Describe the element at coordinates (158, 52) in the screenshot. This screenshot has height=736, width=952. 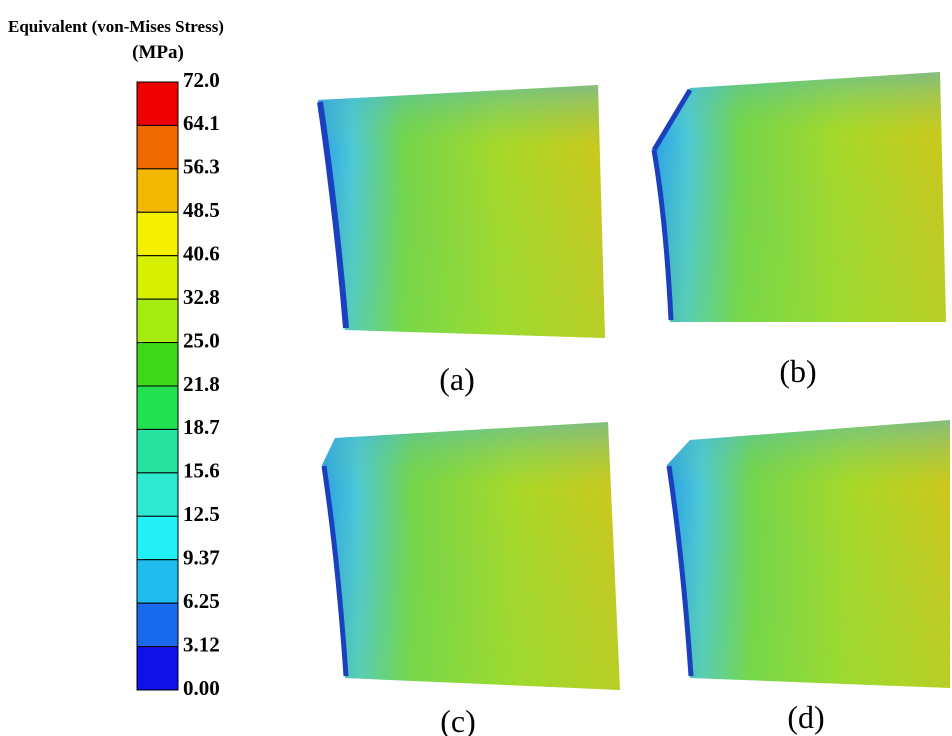
I see `legend-unit: (MPa)` at that location.